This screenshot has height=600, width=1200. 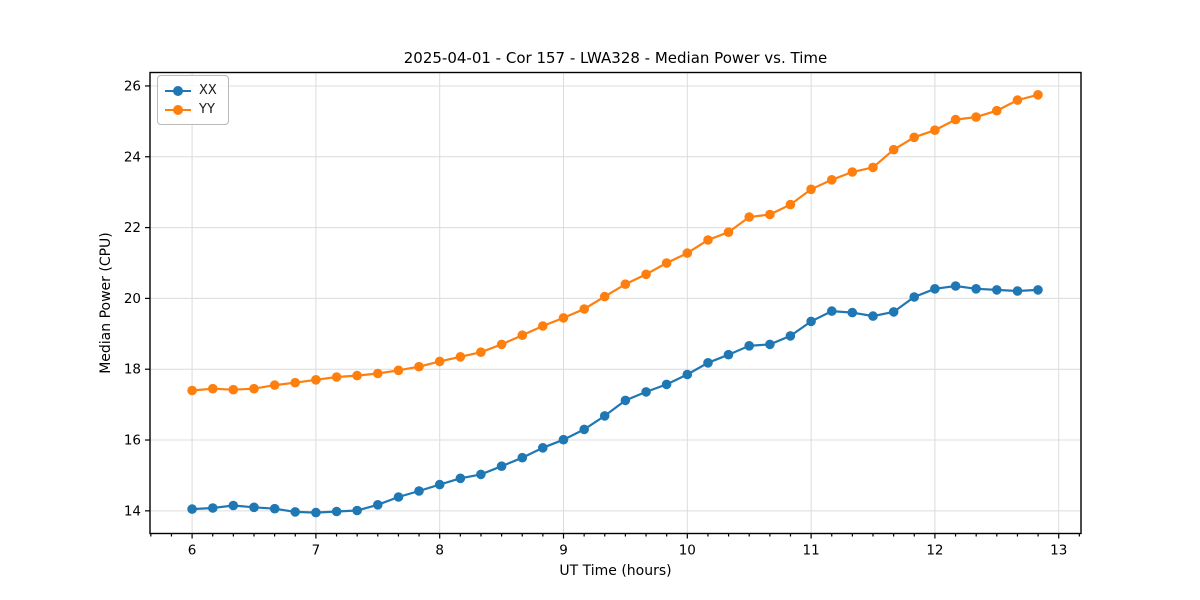 What do you see at coordinates (934, 551) in the screenshot?
I see `x-tick-label: 12` at bounding box center [934, 551].